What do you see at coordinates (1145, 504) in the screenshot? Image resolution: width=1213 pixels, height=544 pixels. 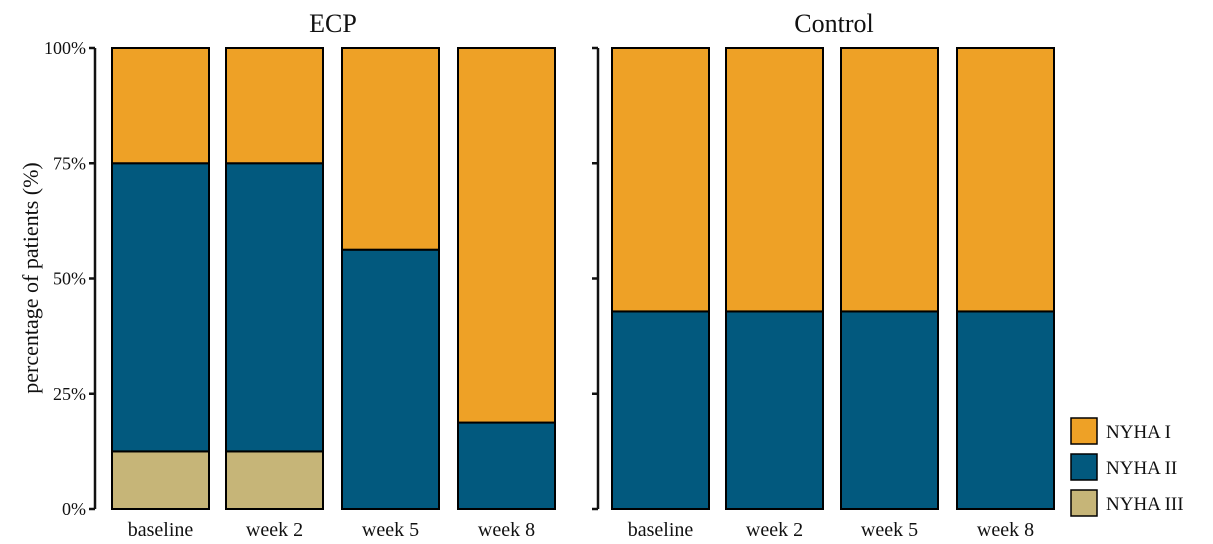 I see `legend-label: NYHA III` at bounding box center [1145, 504].